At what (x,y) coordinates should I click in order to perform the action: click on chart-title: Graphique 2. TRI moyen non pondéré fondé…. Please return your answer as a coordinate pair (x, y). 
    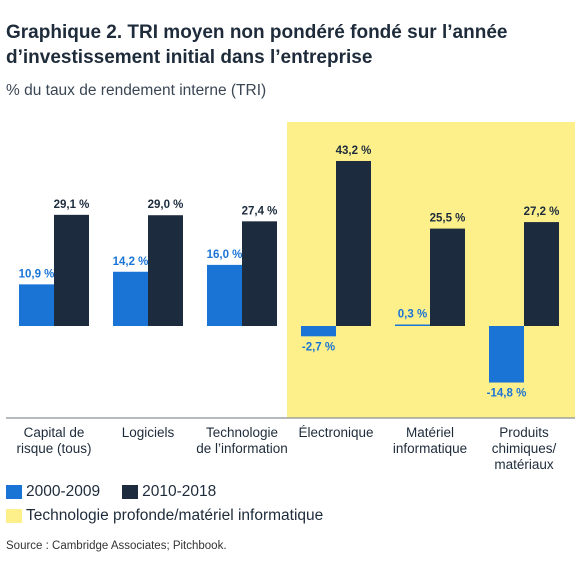
    Looking at the image, I should click on (286, 45).